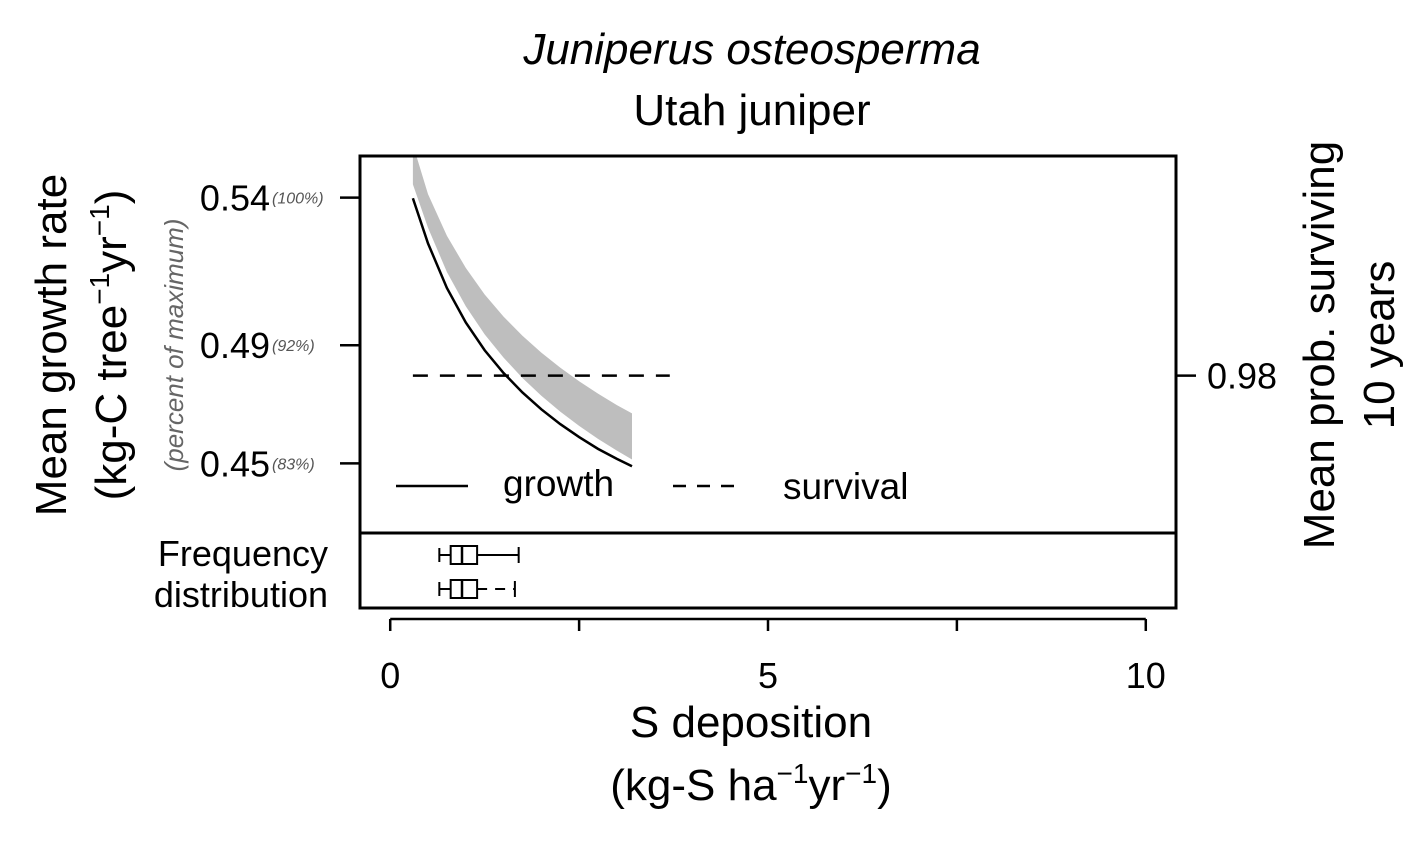 The image size is (1417, 850). What do you see at coordinates (390, 675) in the screenshot?
I see `x-tick-label: 0` at bounding box center [390, 675].